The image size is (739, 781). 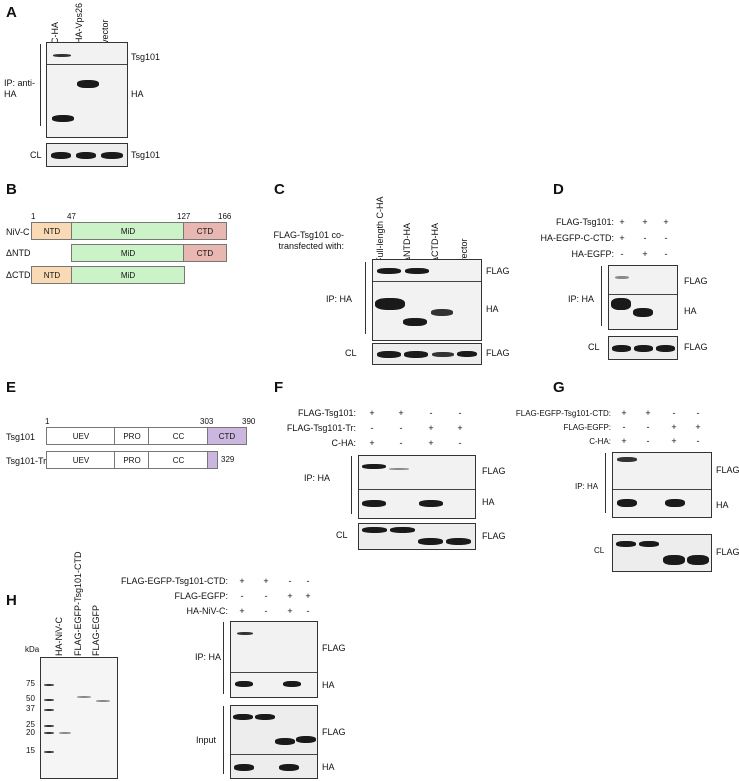 I want to click on residue-position: 1, so click(x=33, y=216).